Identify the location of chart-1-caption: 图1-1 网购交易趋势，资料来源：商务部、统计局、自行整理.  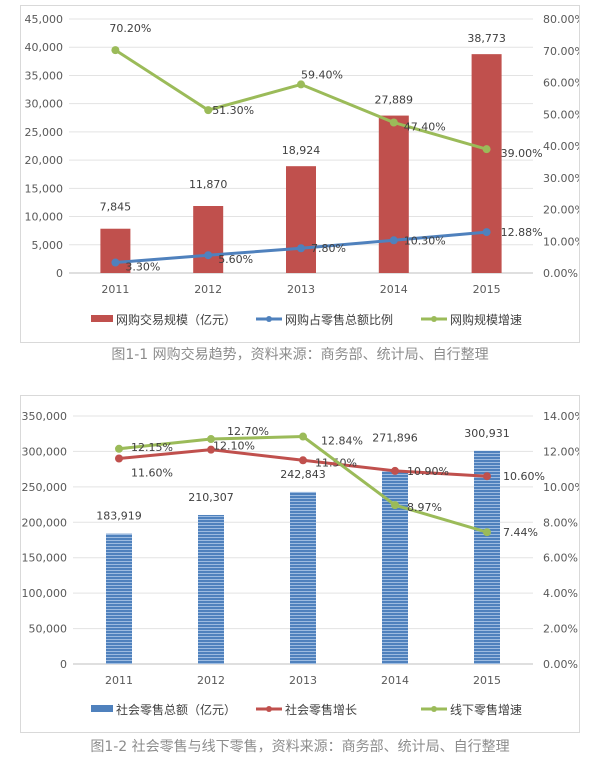
(300, 355).